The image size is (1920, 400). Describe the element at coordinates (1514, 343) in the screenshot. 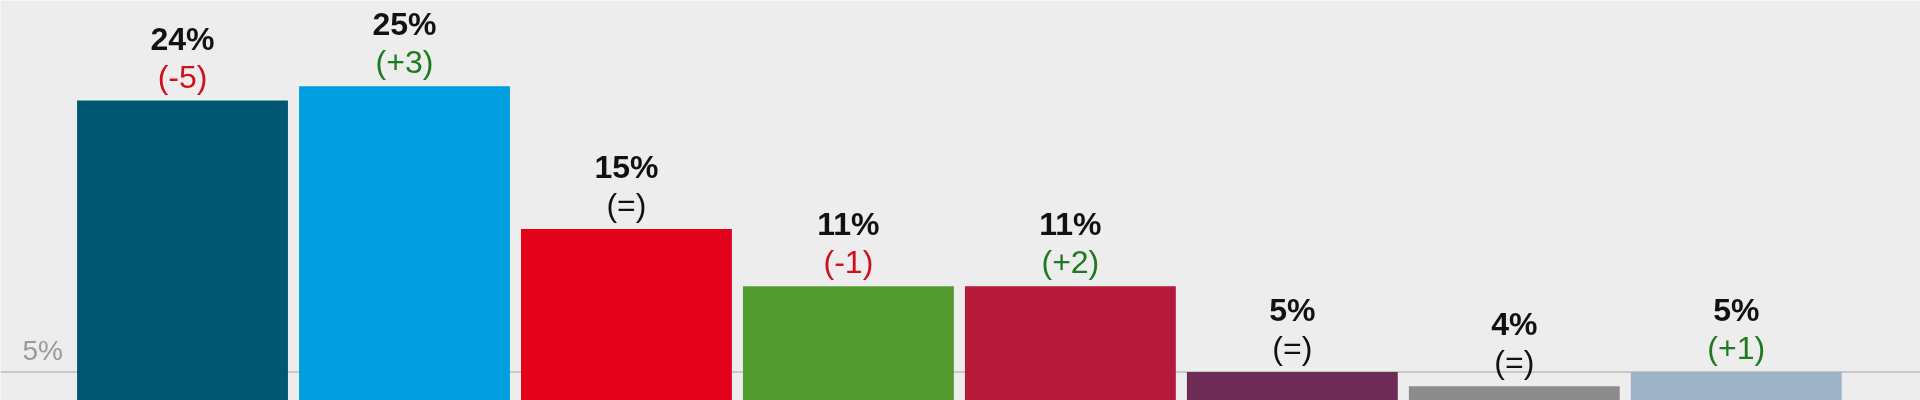

I see `data-label: 4% (=)` at that location.